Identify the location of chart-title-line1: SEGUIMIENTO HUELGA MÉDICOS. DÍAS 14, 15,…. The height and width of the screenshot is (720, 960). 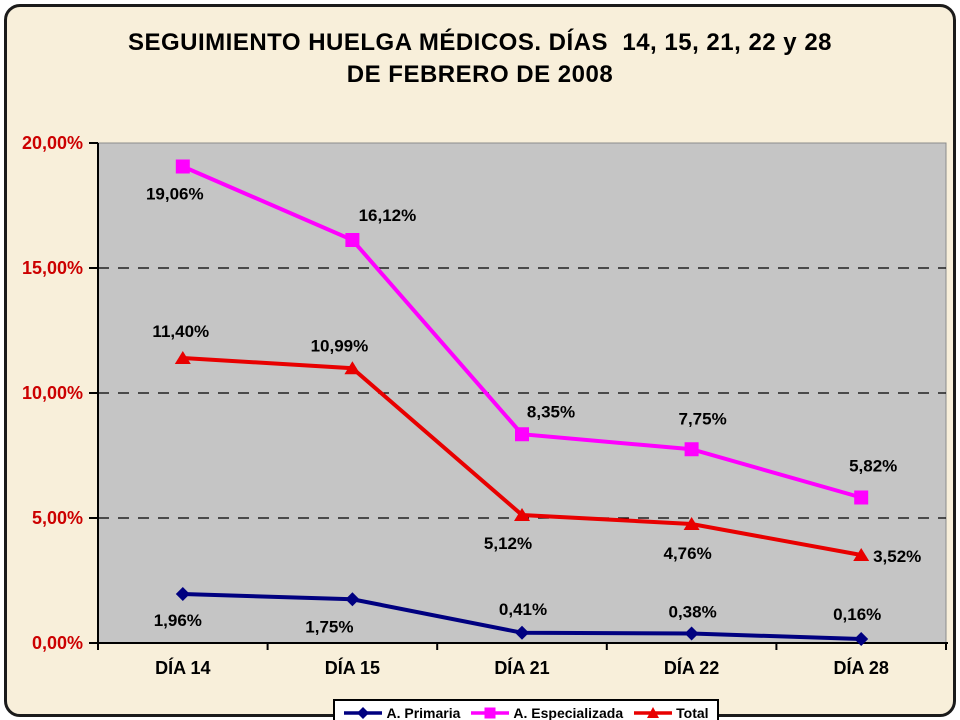
(480, 42).